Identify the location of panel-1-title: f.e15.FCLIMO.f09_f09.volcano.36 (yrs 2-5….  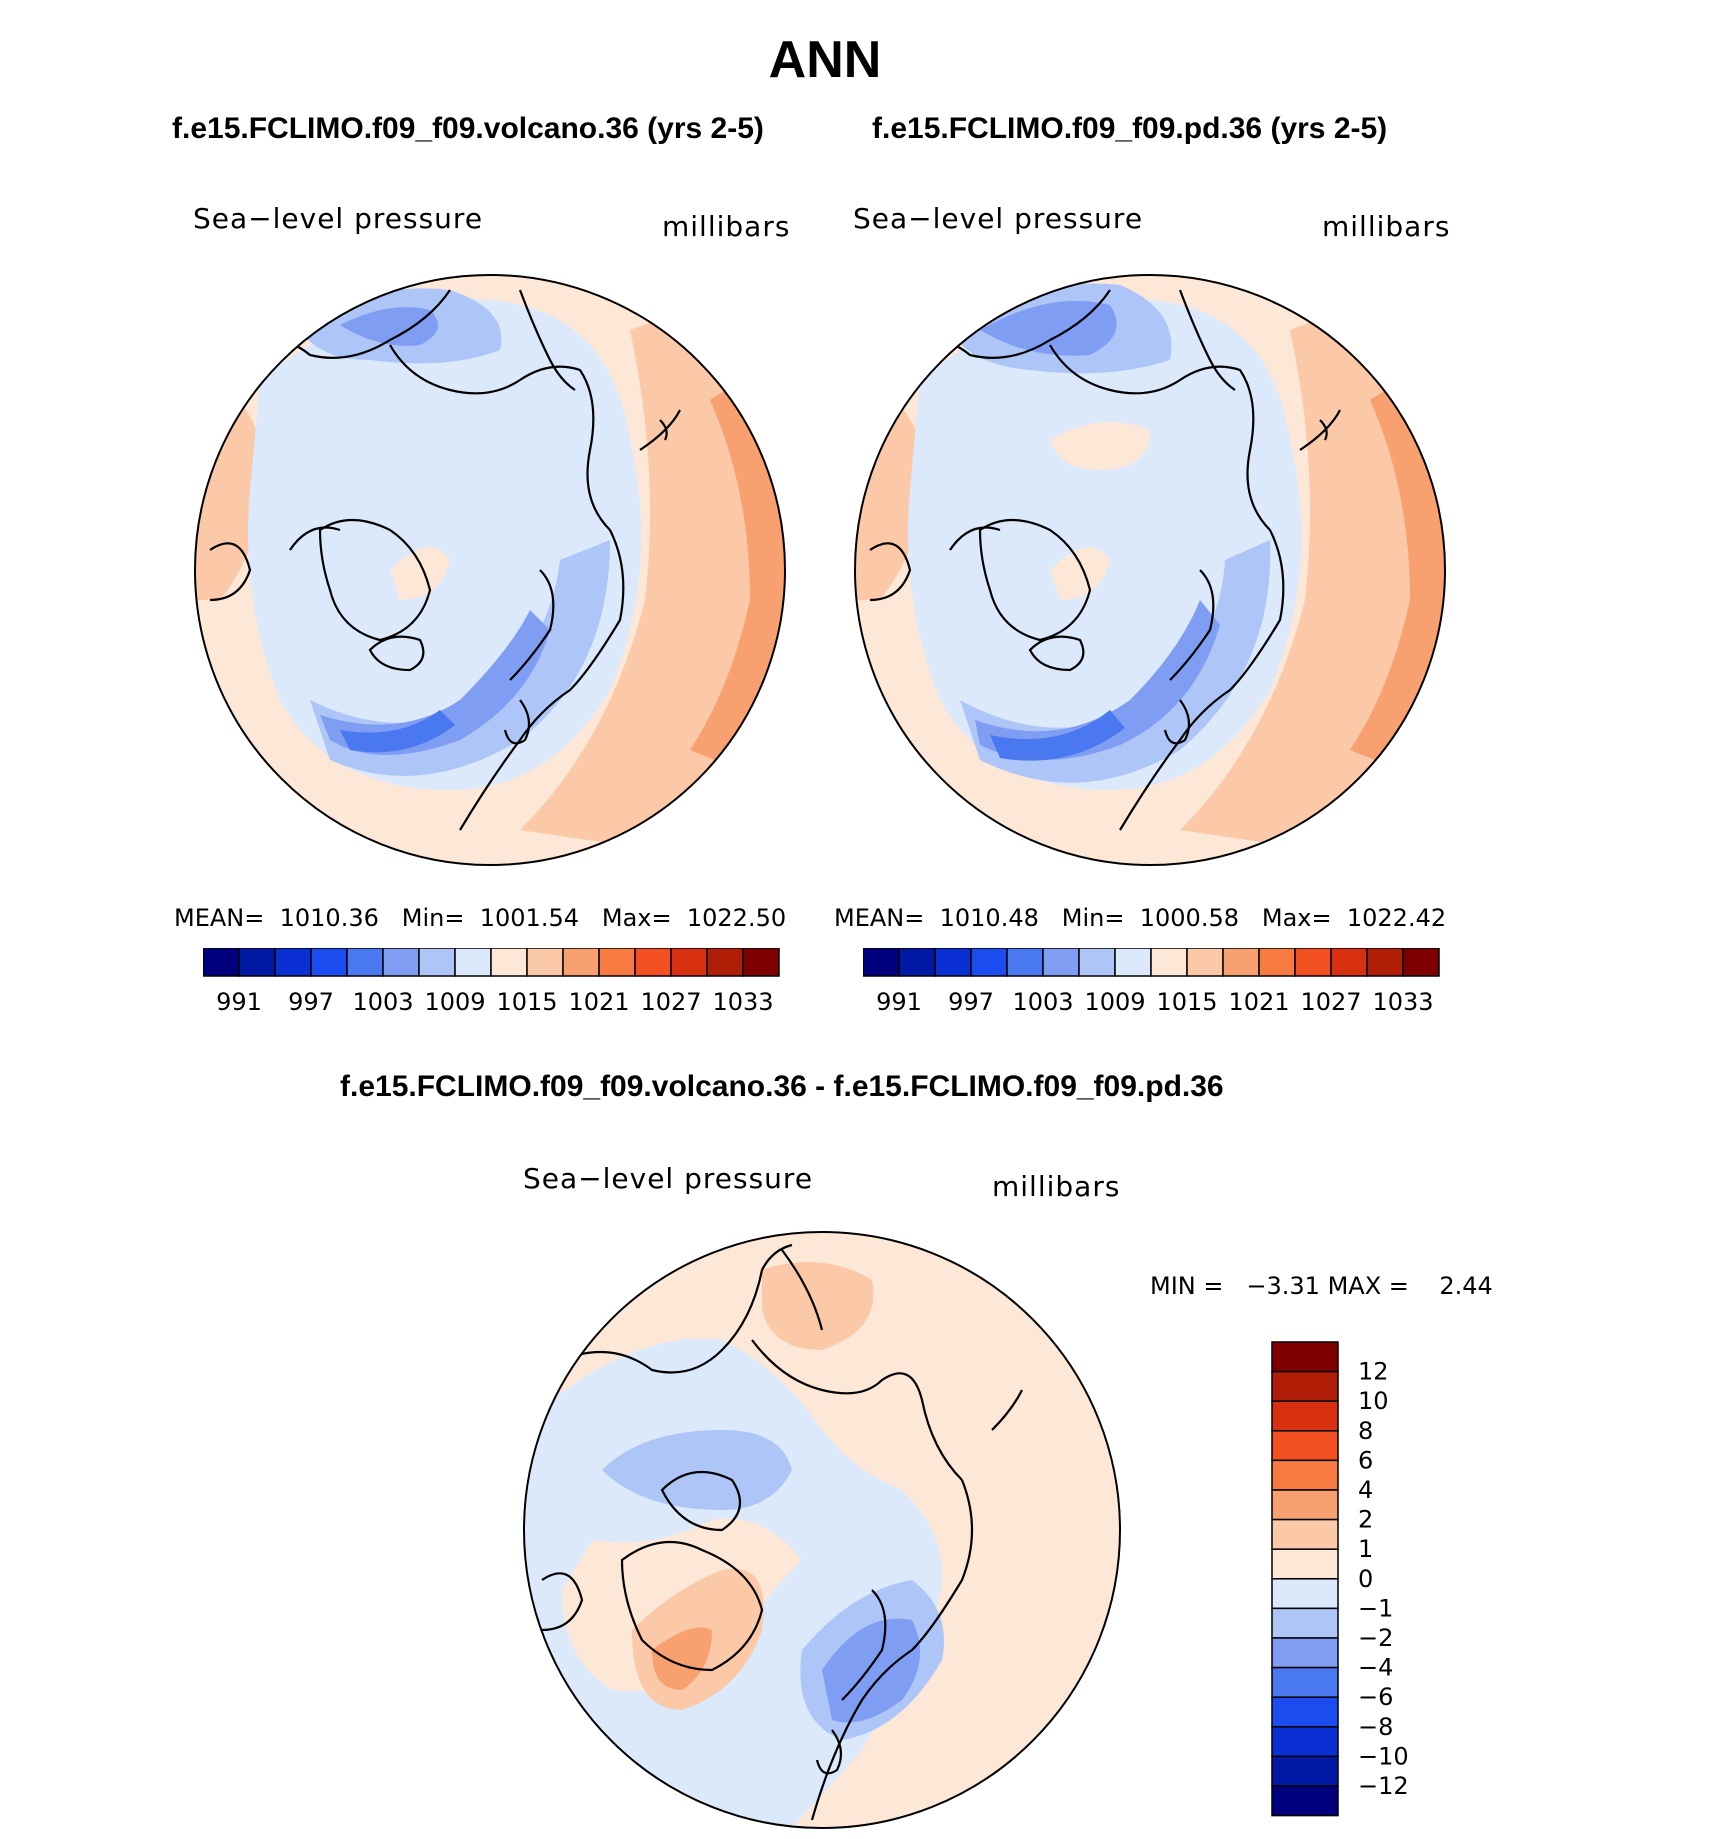
(468, 128).